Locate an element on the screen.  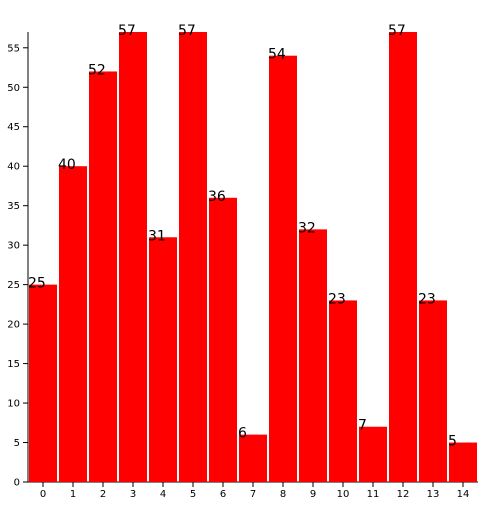
value-label: 52 is located at coordinates (97, 70).